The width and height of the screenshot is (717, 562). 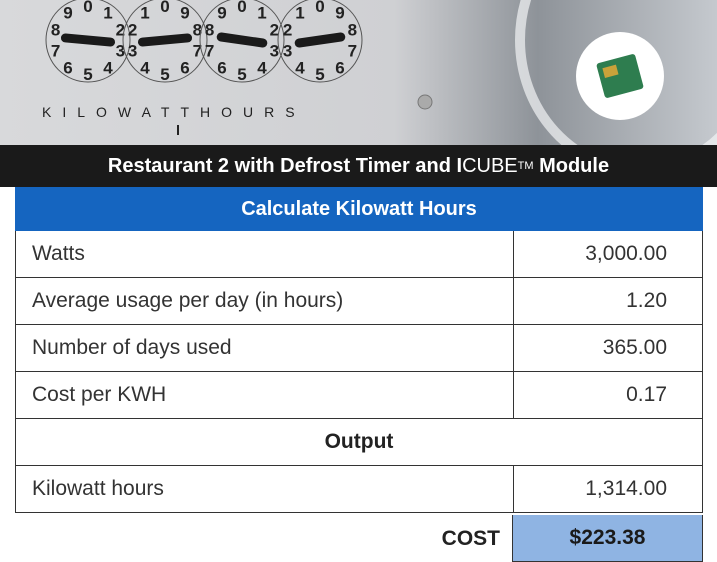 What do you see at coordinates (490, 165) in the screenshot?
I see `title-brand: CUBE` at bounding box center [490, 165].